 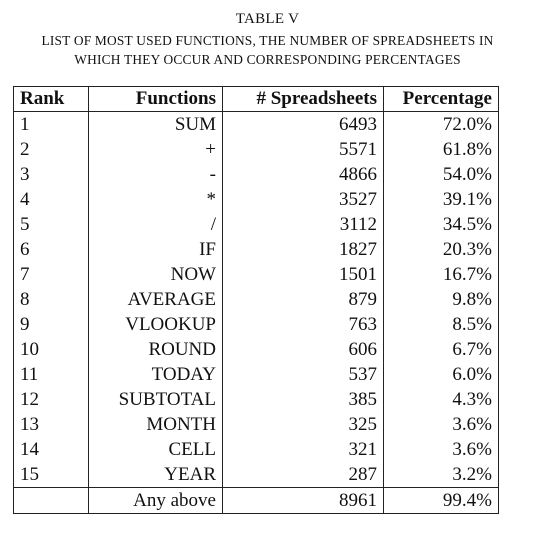 I want to click on spreadsheets-cell: 4866, so click(x=303, y=174).